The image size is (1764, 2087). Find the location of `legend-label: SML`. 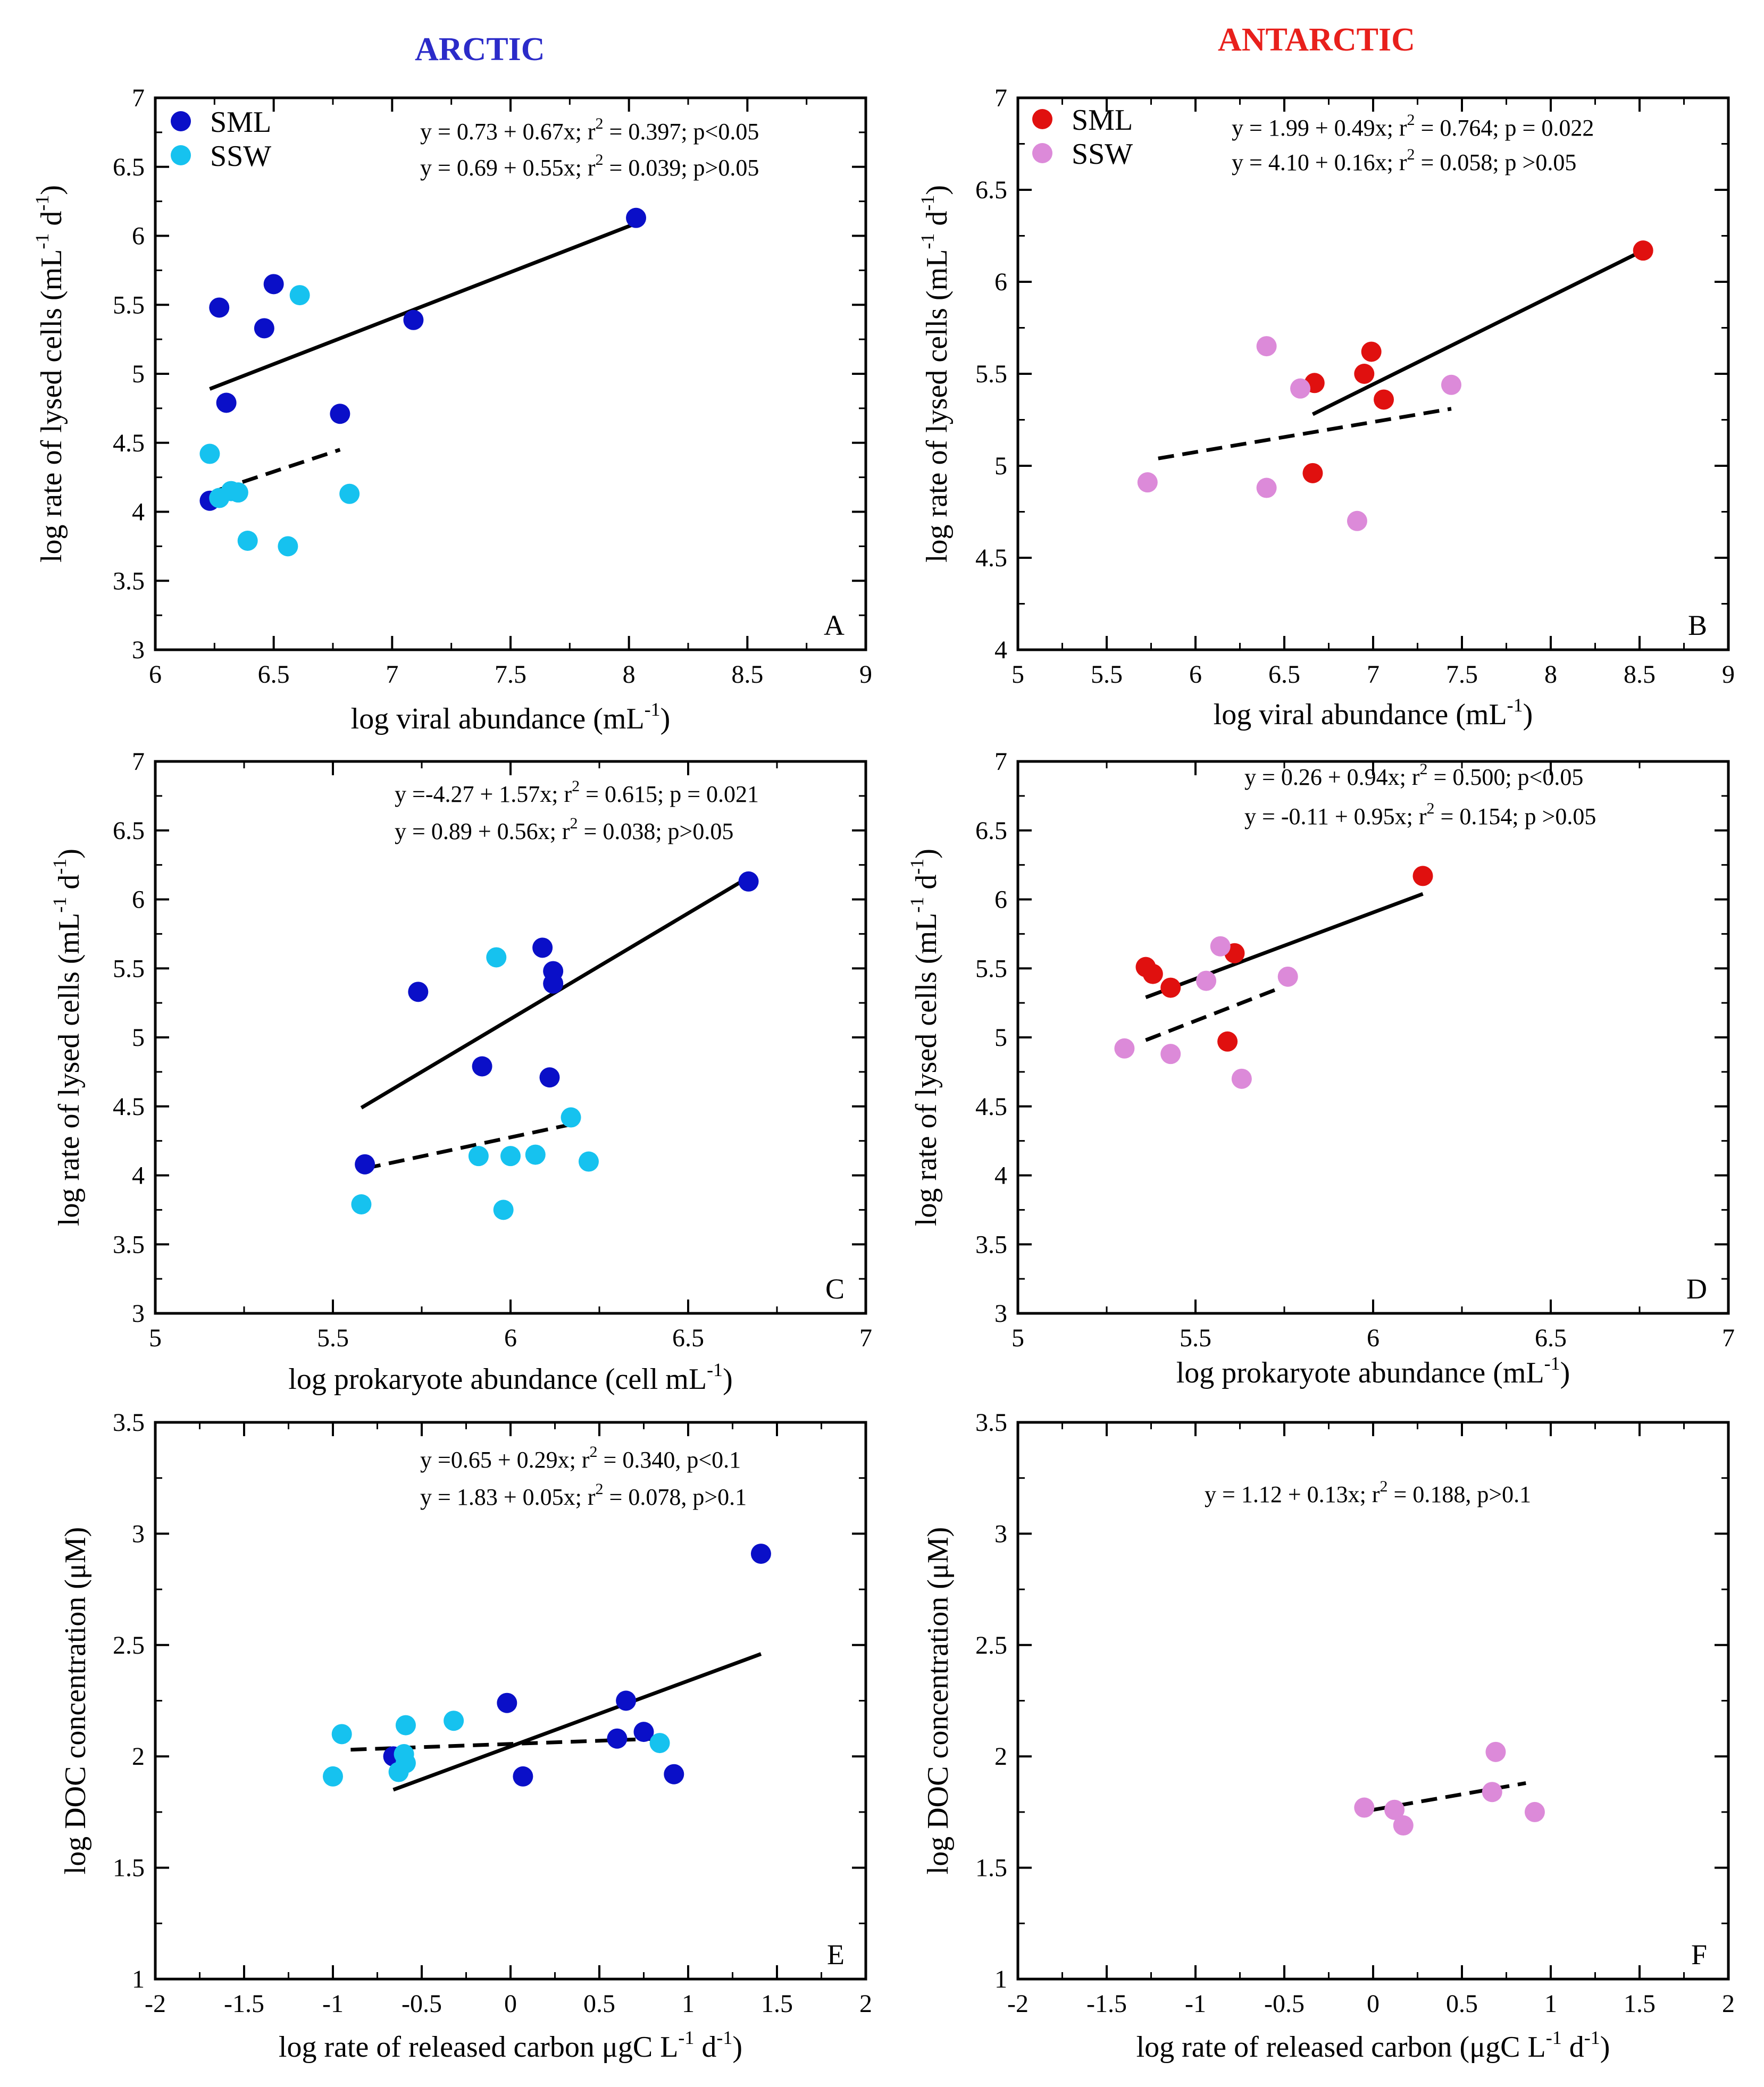

legend-label: SML is located at coordinates (1102, 120).